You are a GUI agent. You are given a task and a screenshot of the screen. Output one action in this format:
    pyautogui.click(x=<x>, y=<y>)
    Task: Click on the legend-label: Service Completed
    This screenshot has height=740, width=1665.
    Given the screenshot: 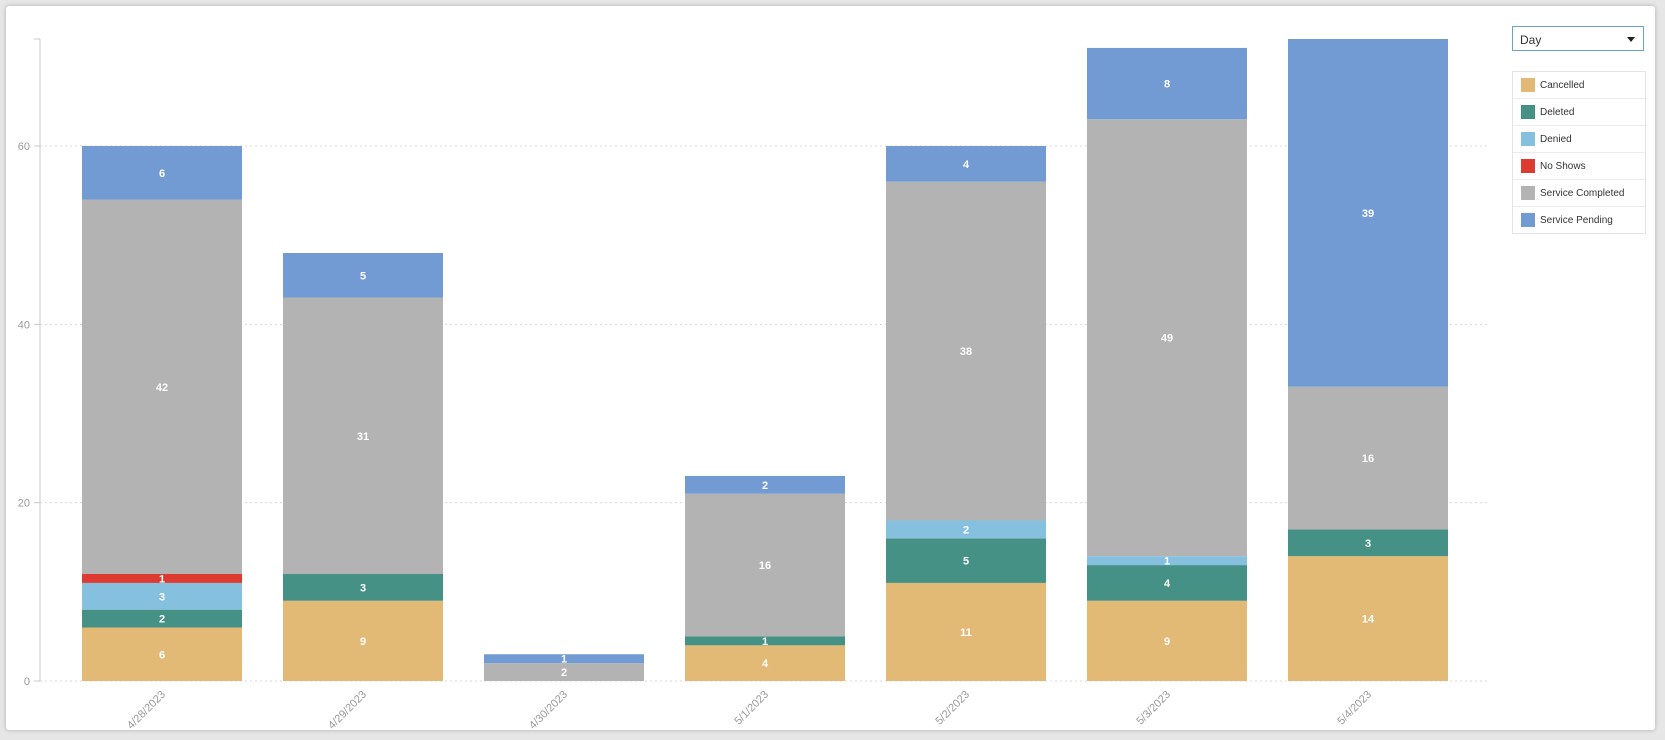 What is the action you would take?
    pyautogui.click(x=1582, y=193)
    